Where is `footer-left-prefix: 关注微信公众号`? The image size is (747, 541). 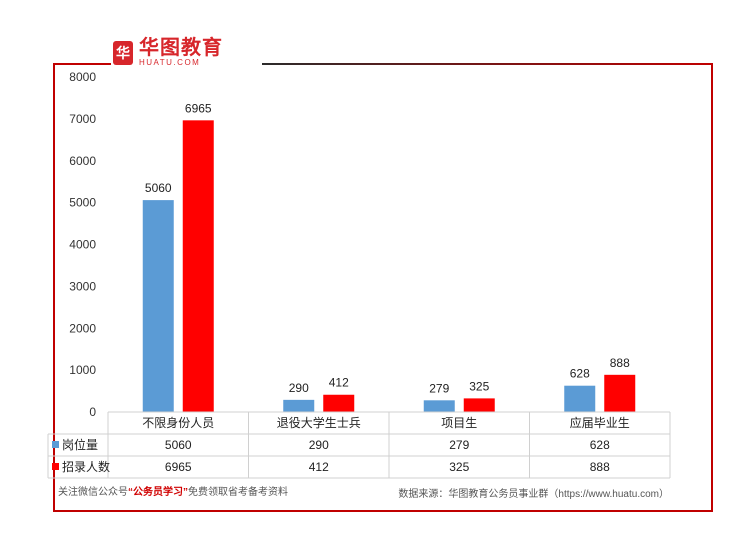 footer-left-prefix: 关注微信公众号 is located at coordinates (93, 492).